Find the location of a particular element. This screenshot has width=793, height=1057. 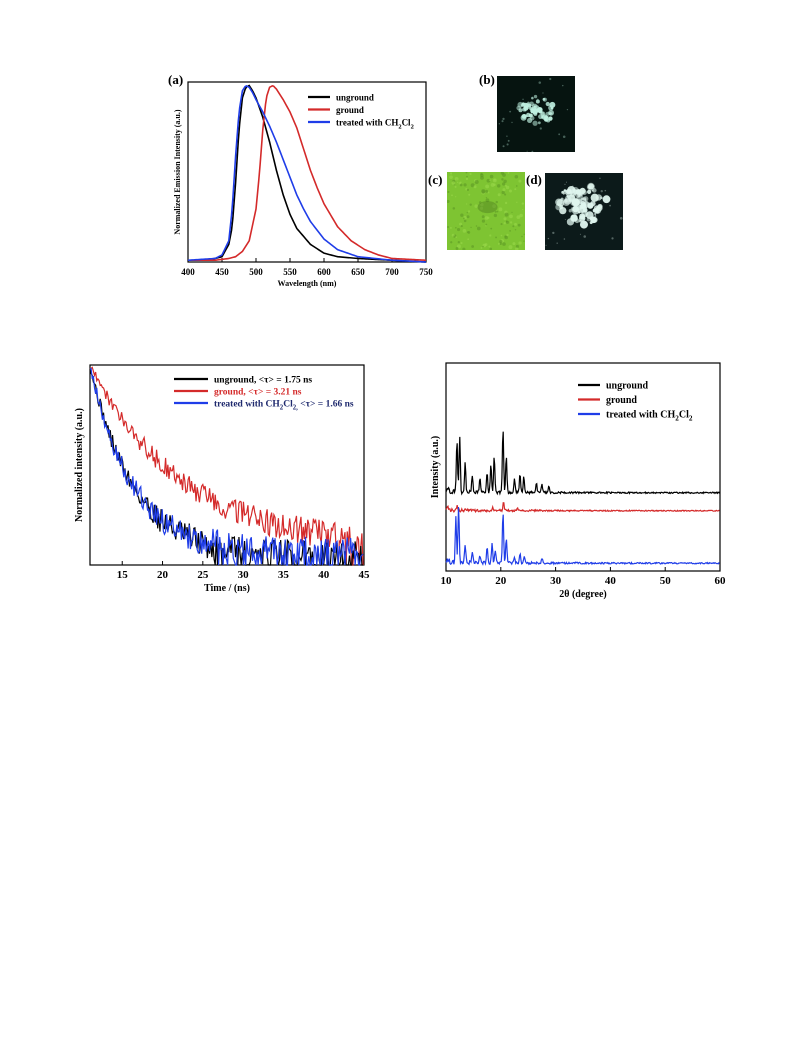

xrd-xtick-label-1: 20 is located at coordinates (501, 581).